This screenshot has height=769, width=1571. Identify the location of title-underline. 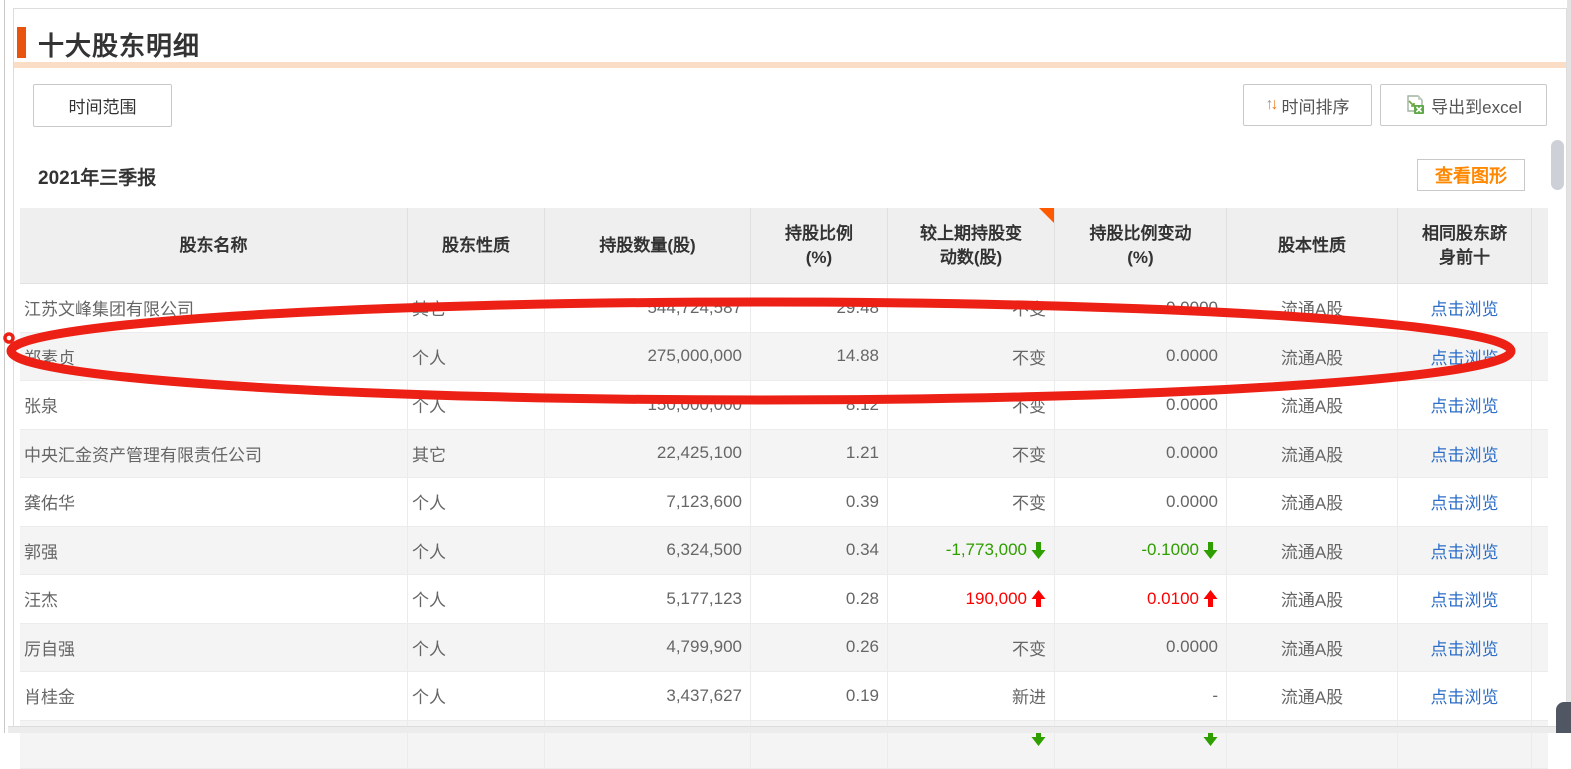
(790, 65).